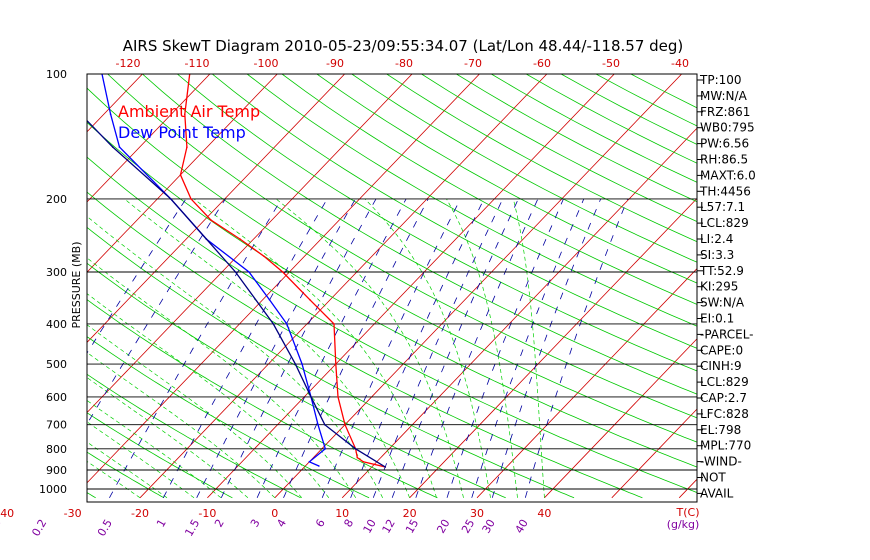 This screenshot has height=560, width=870. What do you see at coordinates (522, 526) in the screenshot?
I see `mixing-ratio-label: 40` at bounding box center [522, 526].